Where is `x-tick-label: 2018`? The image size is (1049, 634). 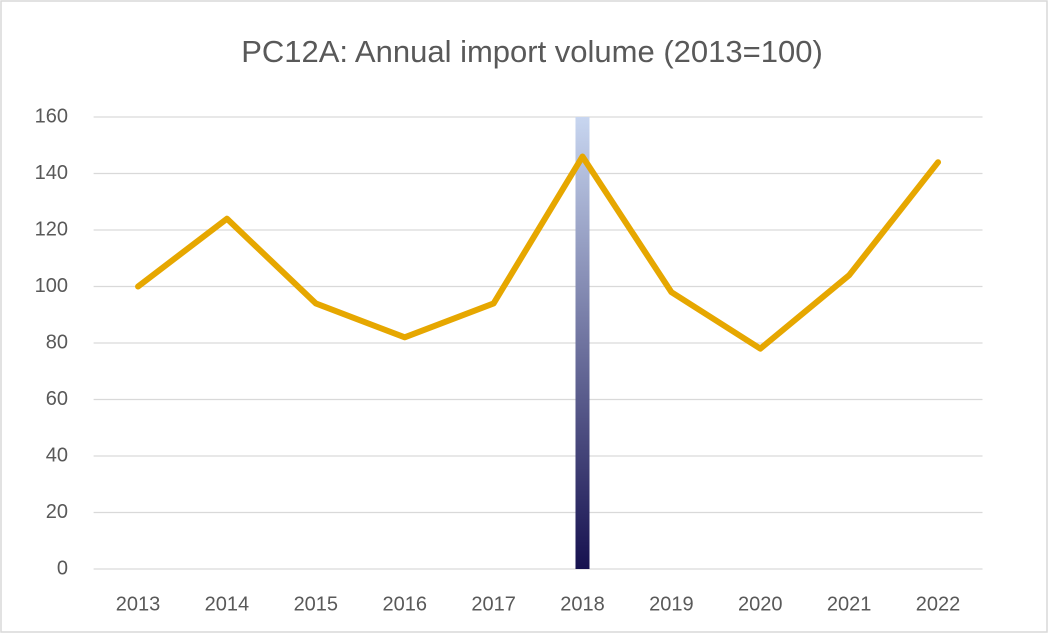 x-tick-label: 2018 is located at coordinates (582, 604).